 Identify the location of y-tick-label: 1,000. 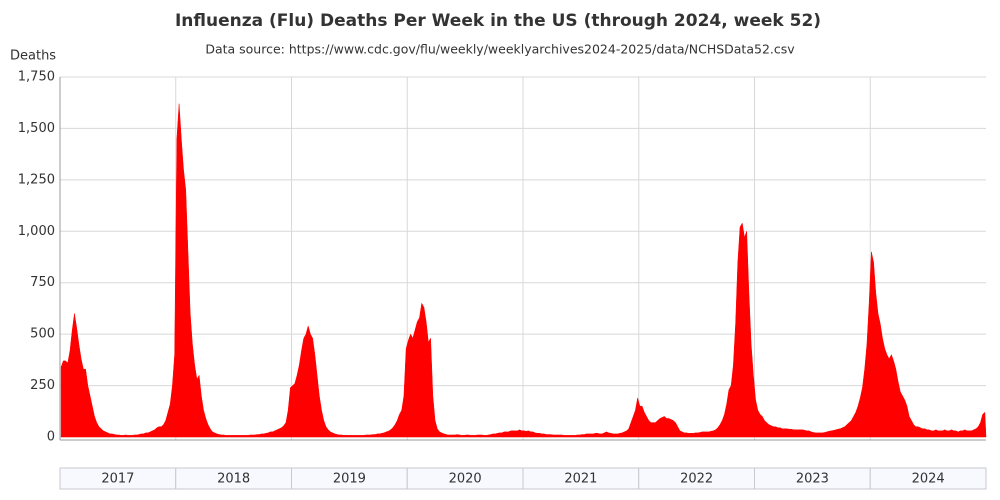
(36, 231).